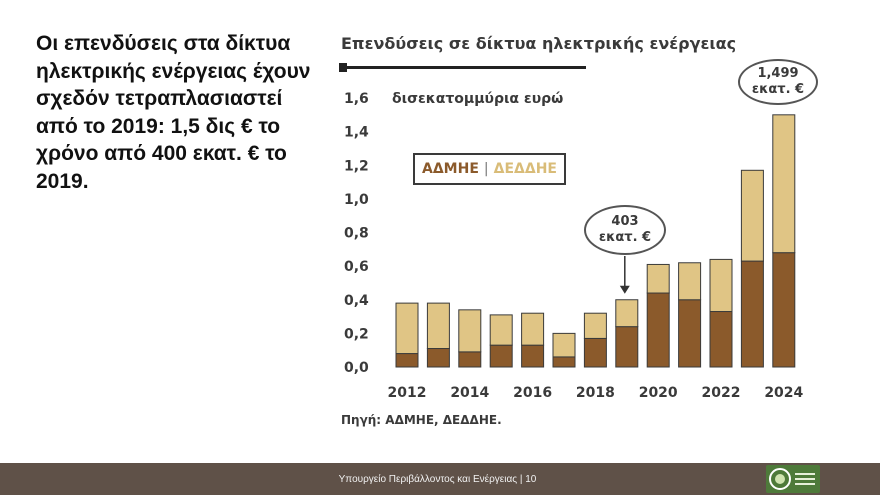 The width and height of the screenshot is (880, 495). Describe the element at coordinates (356, 166) in the screenshot. I see `y-tick-label: 1,2` at that location.